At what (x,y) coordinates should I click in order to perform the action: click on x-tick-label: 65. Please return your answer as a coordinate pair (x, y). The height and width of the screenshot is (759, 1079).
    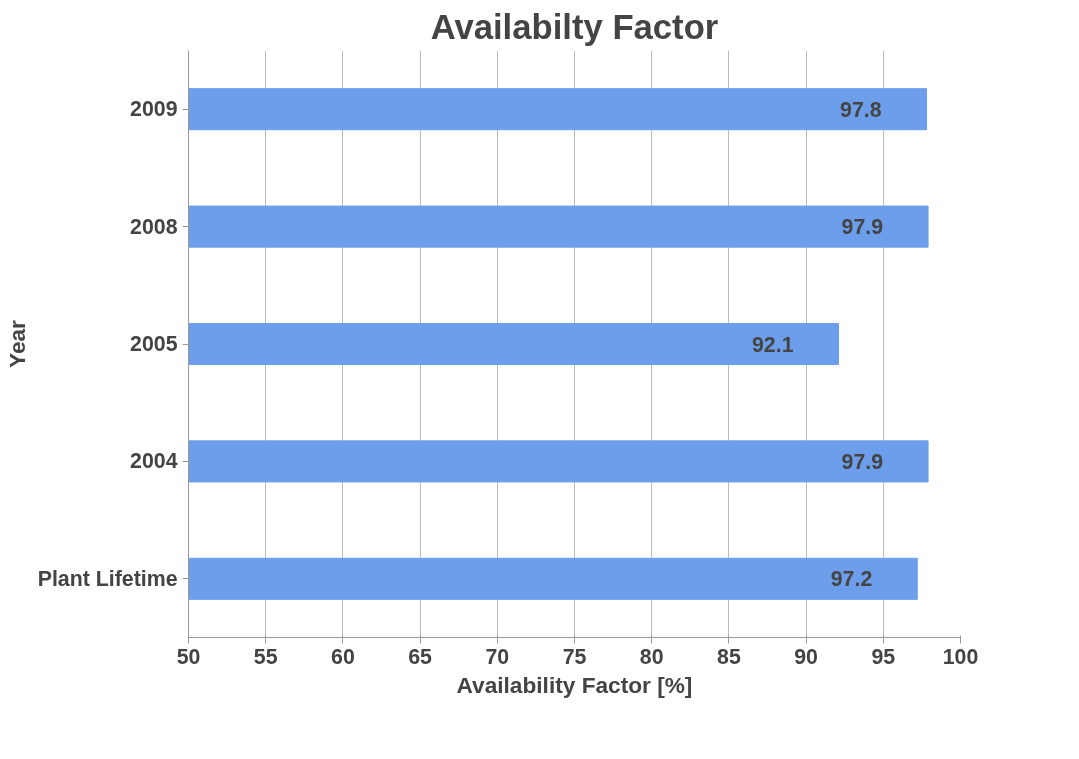
    Looking at the image, I should click on (420, 656).